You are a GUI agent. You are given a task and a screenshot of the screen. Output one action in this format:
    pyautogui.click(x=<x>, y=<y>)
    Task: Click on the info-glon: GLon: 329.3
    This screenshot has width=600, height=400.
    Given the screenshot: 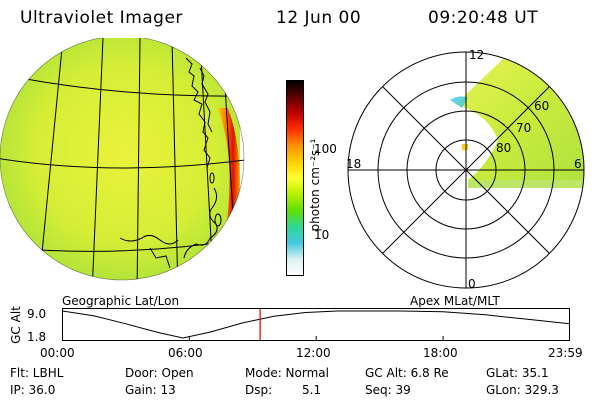 What is the action you would take?
    pyautogui.click(x=522, y=390)
    